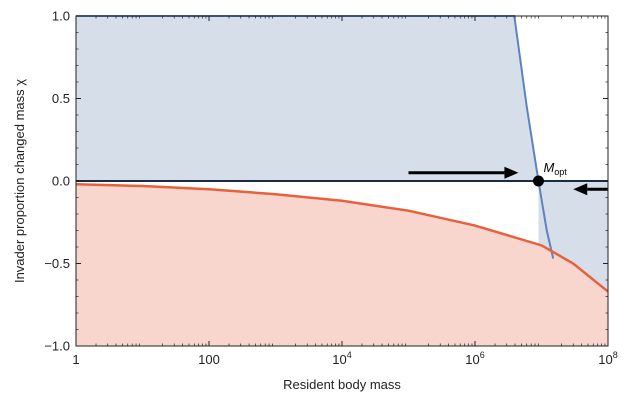 Image resolution: width=629 pixels, height=396 pixels. What do you see at coordinates (573, 236) in the screenshot?
I see `blue-region-lower-right` at bounding box center [573, 236].